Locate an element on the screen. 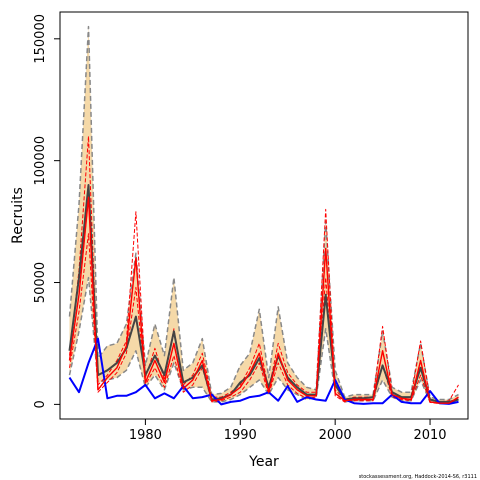  x-axis-label: Year is located at coordinates (263, 462).